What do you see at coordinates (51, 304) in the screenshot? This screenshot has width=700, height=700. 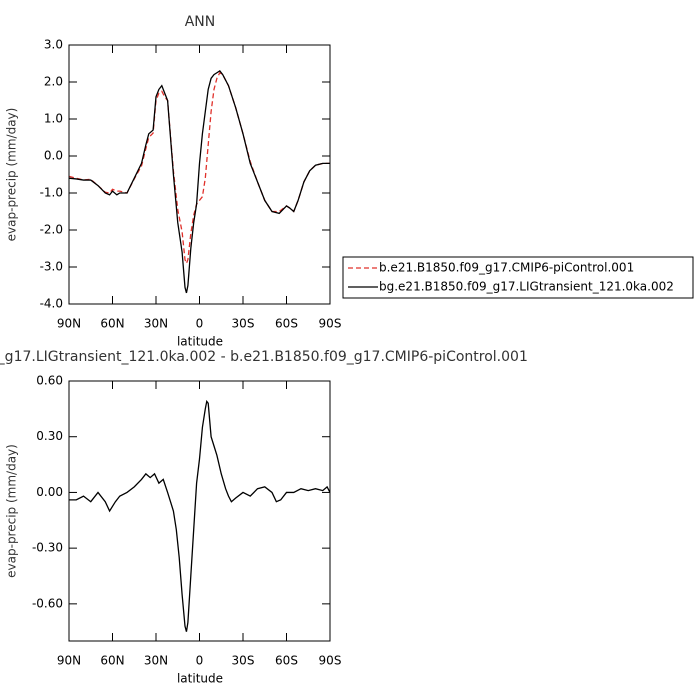 I see `y-tick-label: -4.0` at bounding box center [51, 304].